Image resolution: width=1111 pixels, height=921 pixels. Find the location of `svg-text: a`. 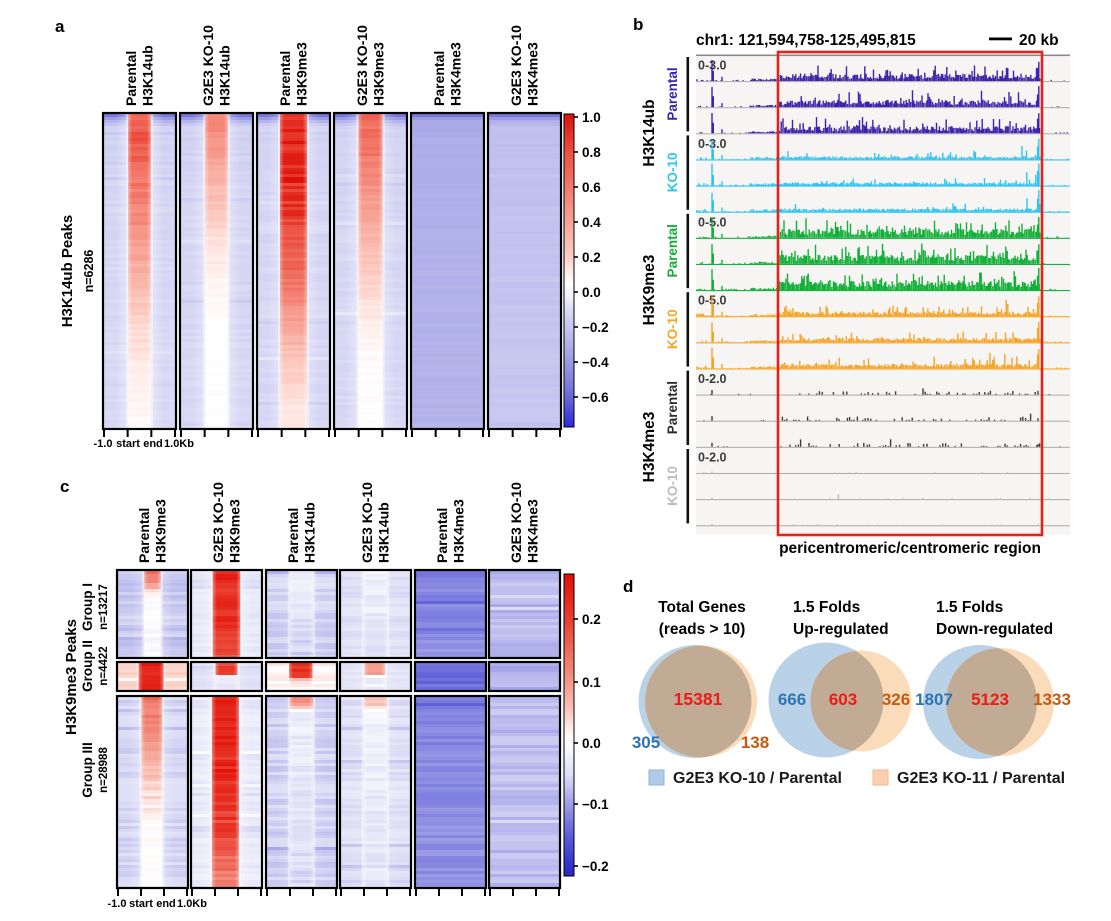

svg-text: a is located at coordinates (60, 26).